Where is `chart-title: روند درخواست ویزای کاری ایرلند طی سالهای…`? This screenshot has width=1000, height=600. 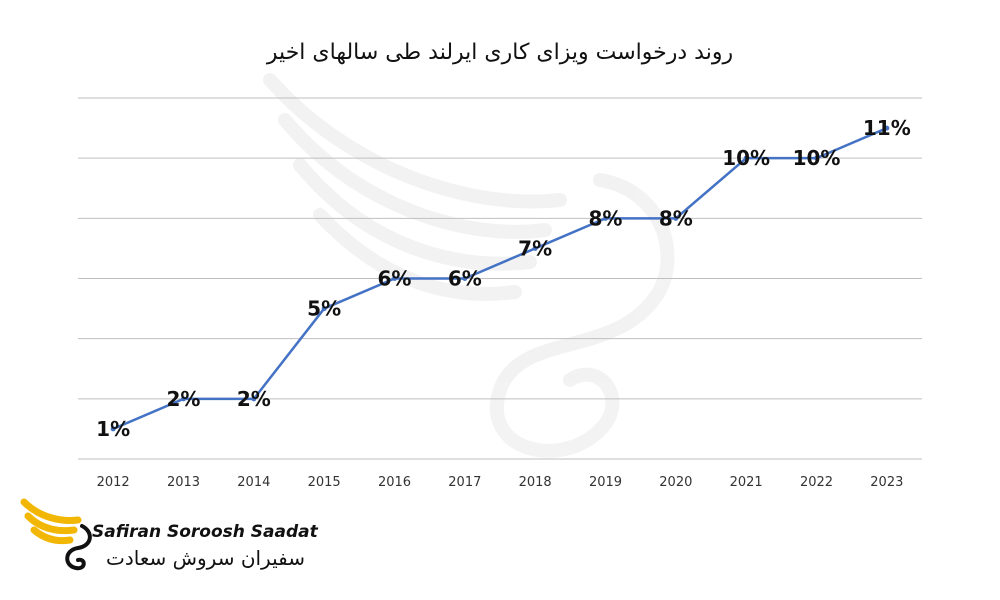
chart-title: روند درخواست ویزای کاری ایرلند طی سالهای… is located at coordinates (500, 52).